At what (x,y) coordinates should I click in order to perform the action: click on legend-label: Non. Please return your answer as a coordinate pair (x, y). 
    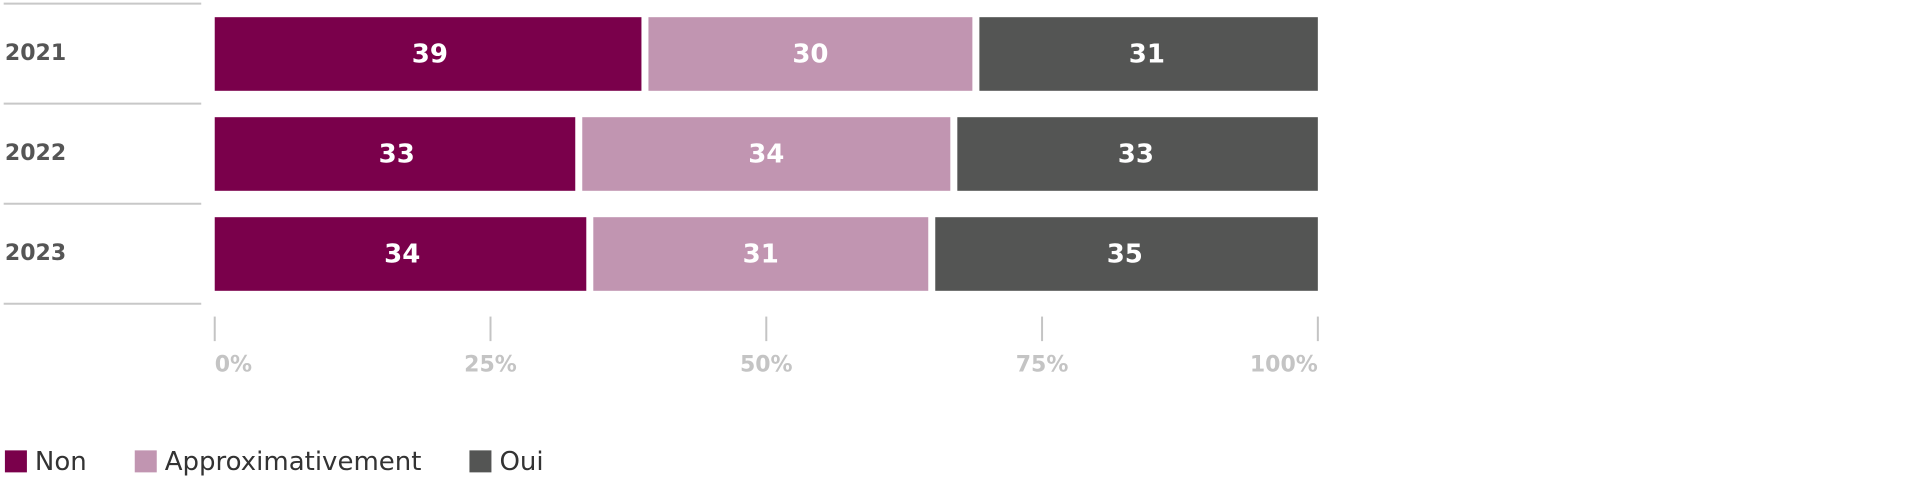
    Looking at the image, I should click on (61, 462).